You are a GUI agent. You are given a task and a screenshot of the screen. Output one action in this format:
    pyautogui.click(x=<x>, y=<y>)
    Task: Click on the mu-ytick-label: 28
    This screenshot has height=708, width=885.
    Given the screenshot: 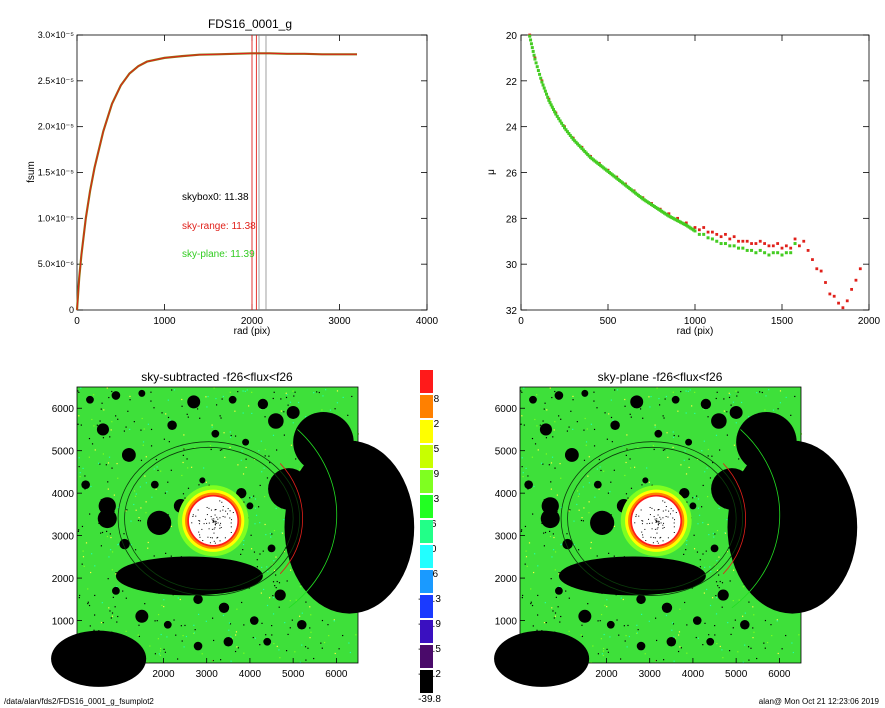 What is the action you would take?
    pyautogui.click(x=512, y=219)
    